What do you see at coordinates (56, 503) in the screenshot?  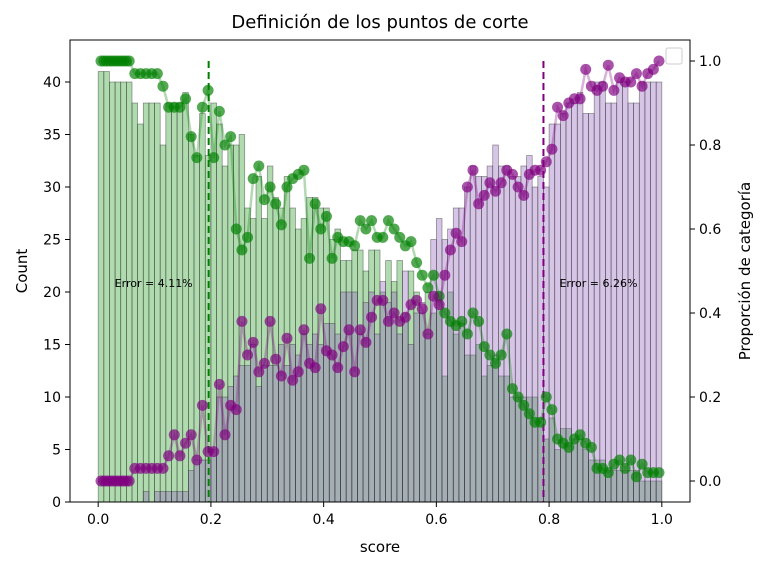 I see `y-tick-label: 0` at bounding box center [56, 503].